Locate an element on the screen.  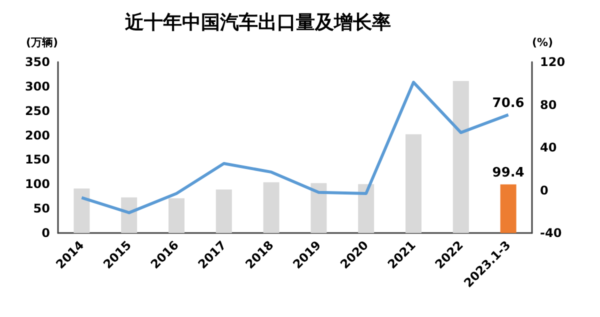
y2-axis-title: (%) is located at coordinates (543, 42).